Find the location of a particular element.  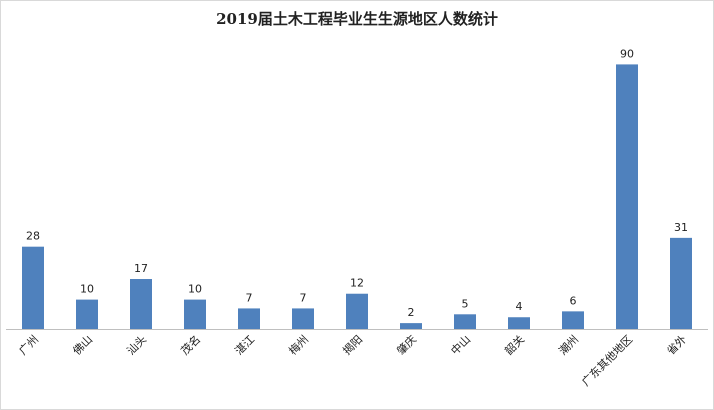

data-label: 90 is located at coordinates (627, 53).